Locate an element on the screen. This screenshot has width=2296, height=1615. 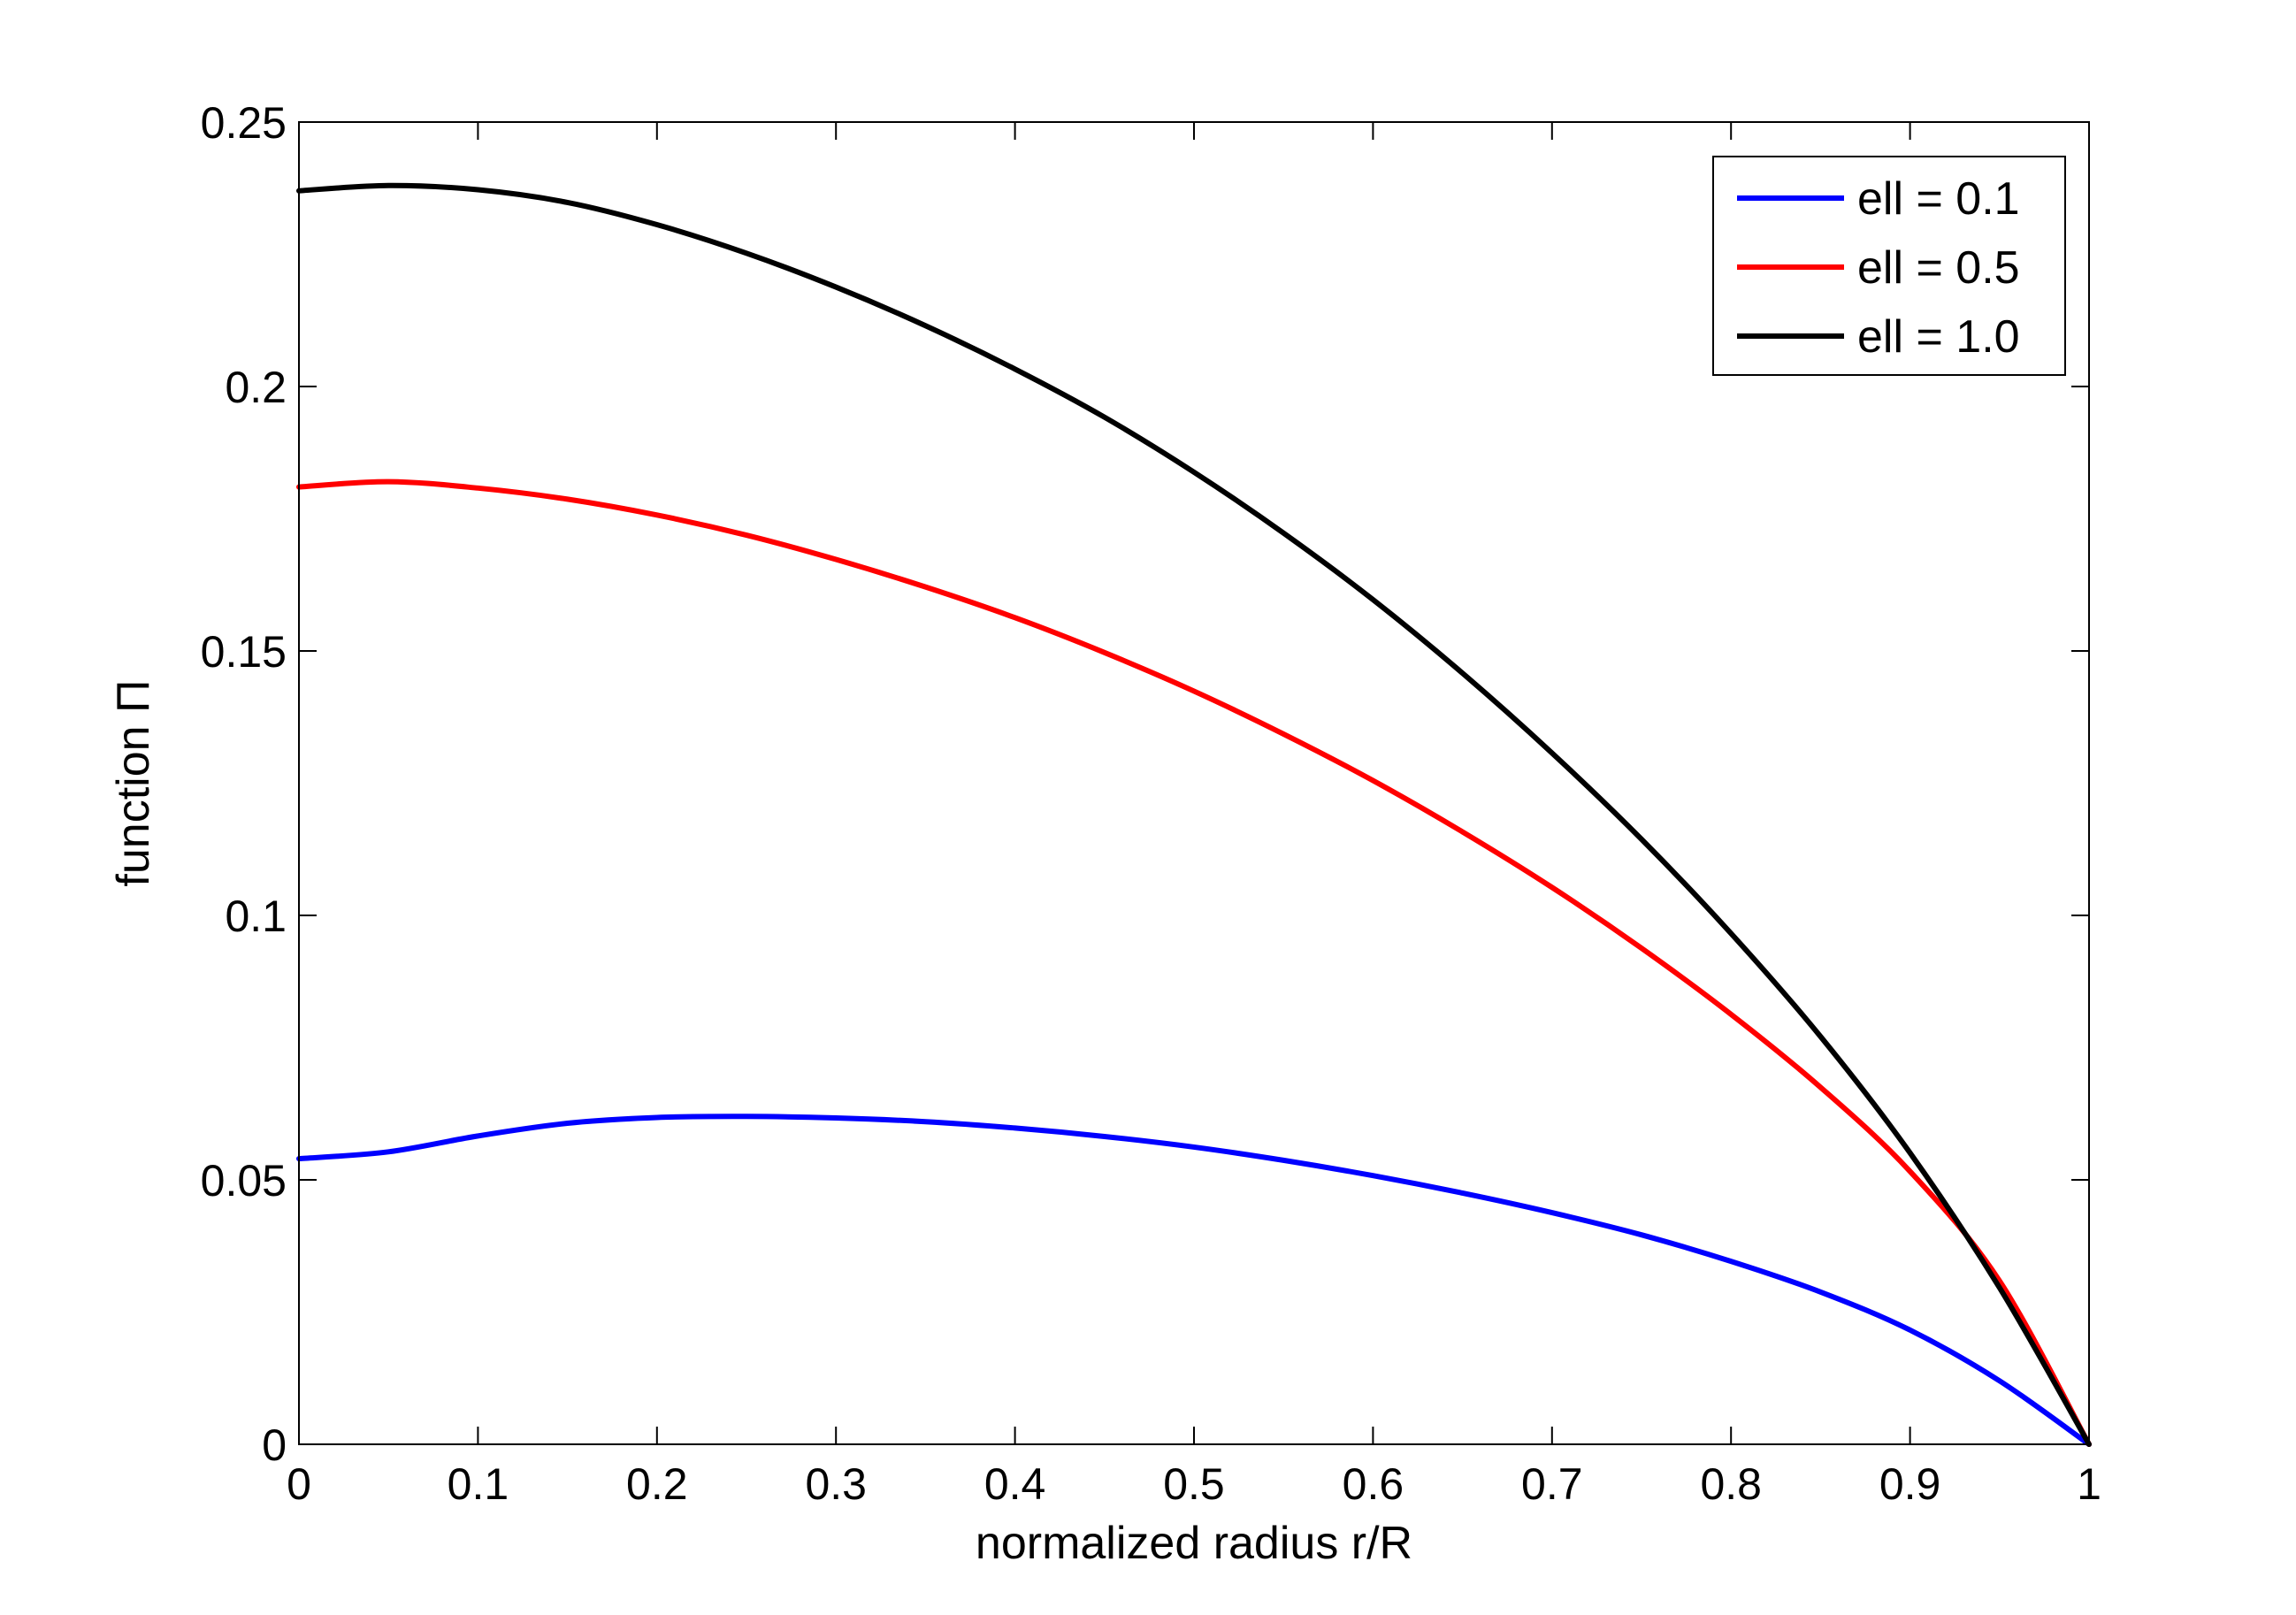
x-tick-label: 0.6 is located at coordinates (1373, 1484).